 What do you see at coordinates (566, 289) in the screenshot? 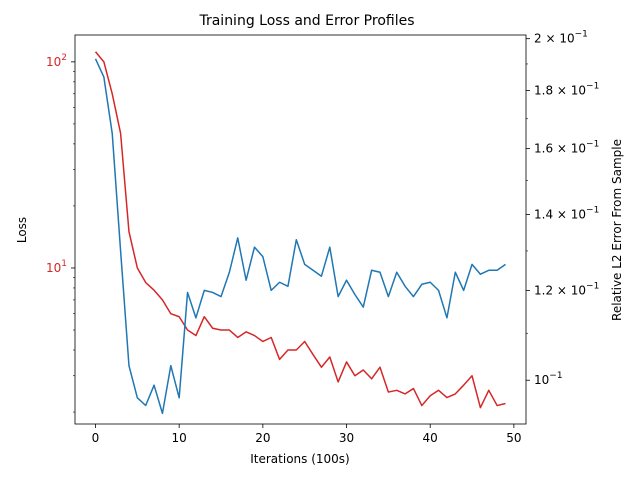
I see `right-tick-label: 1.2 × 10⁻¹` at bounding box center [566, 289].